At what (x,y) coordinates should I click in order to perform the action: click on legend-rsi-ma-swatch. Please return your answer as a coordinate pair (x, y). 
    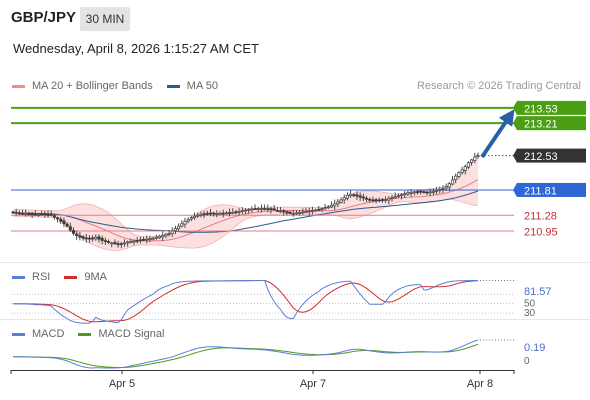
    Looking at the image, I should click on (71, 277).